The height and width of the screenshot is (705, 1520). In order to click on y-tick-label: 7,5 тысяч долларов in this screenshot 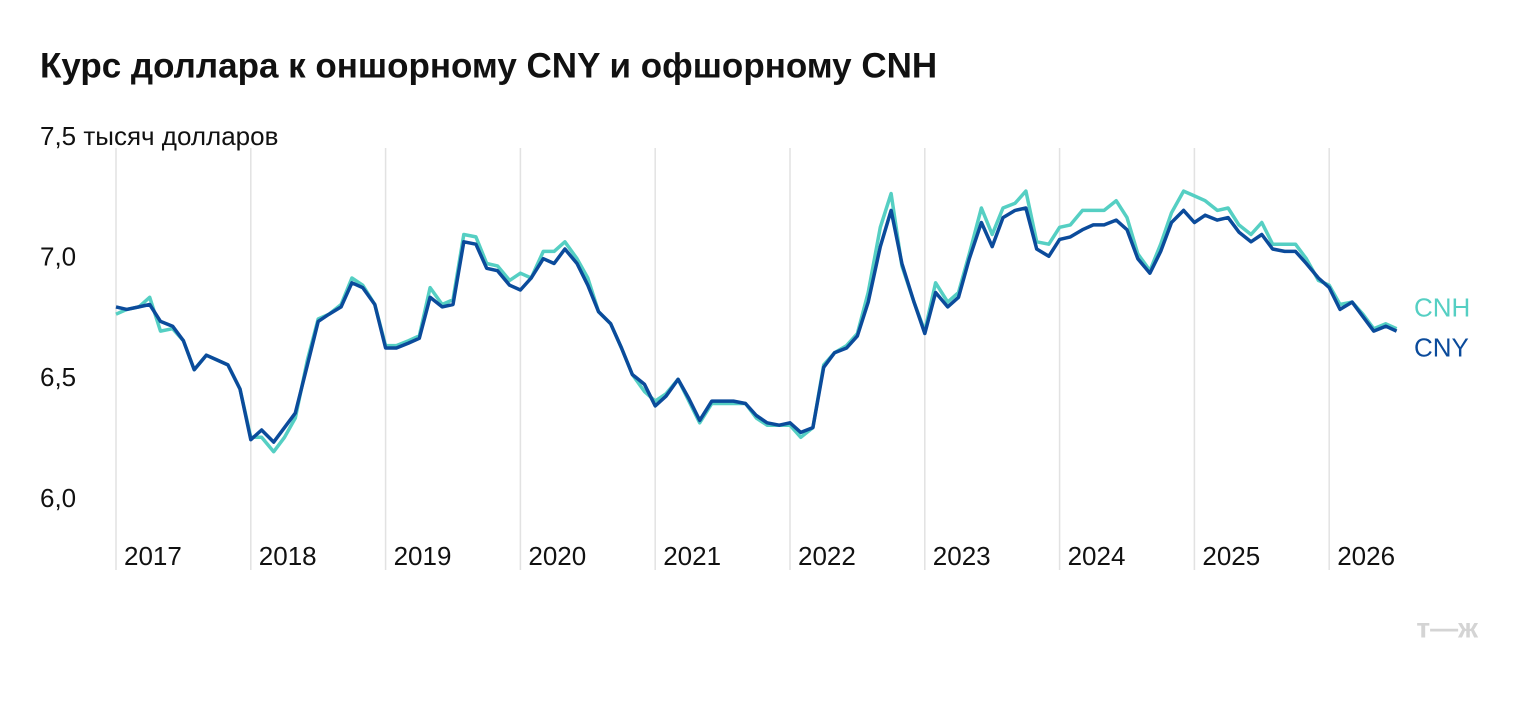, I will do `click(159, 136)`.